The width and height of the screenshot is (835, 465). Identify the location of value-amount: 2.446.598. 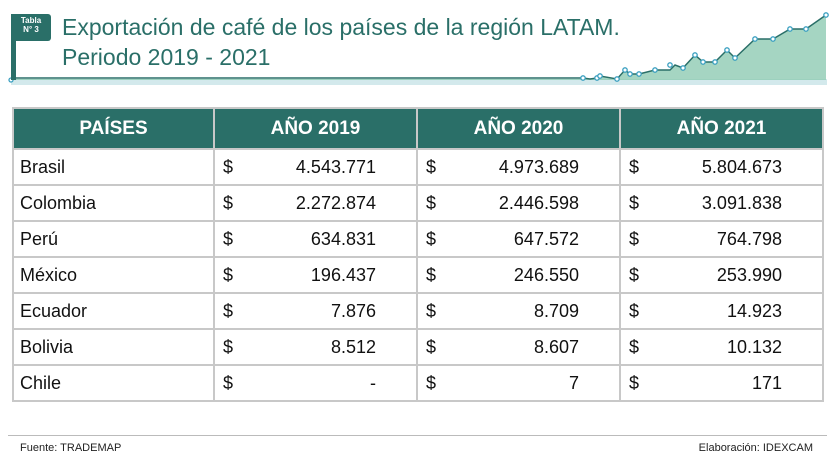
(538, 202).